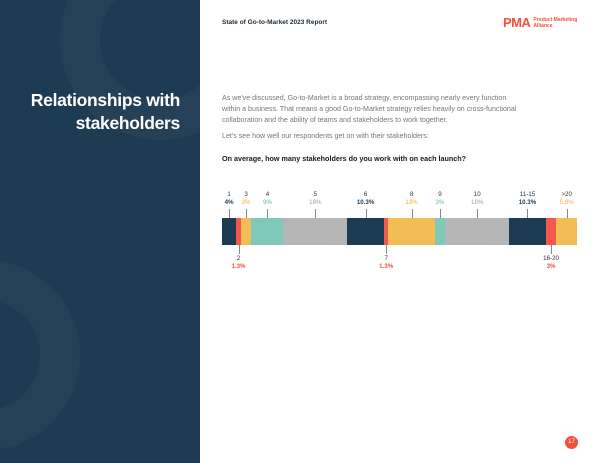  What do you see at coordinates (267, 202) in the screenshot?
I see `value-label: 9%` at bounding box center [267, 202].